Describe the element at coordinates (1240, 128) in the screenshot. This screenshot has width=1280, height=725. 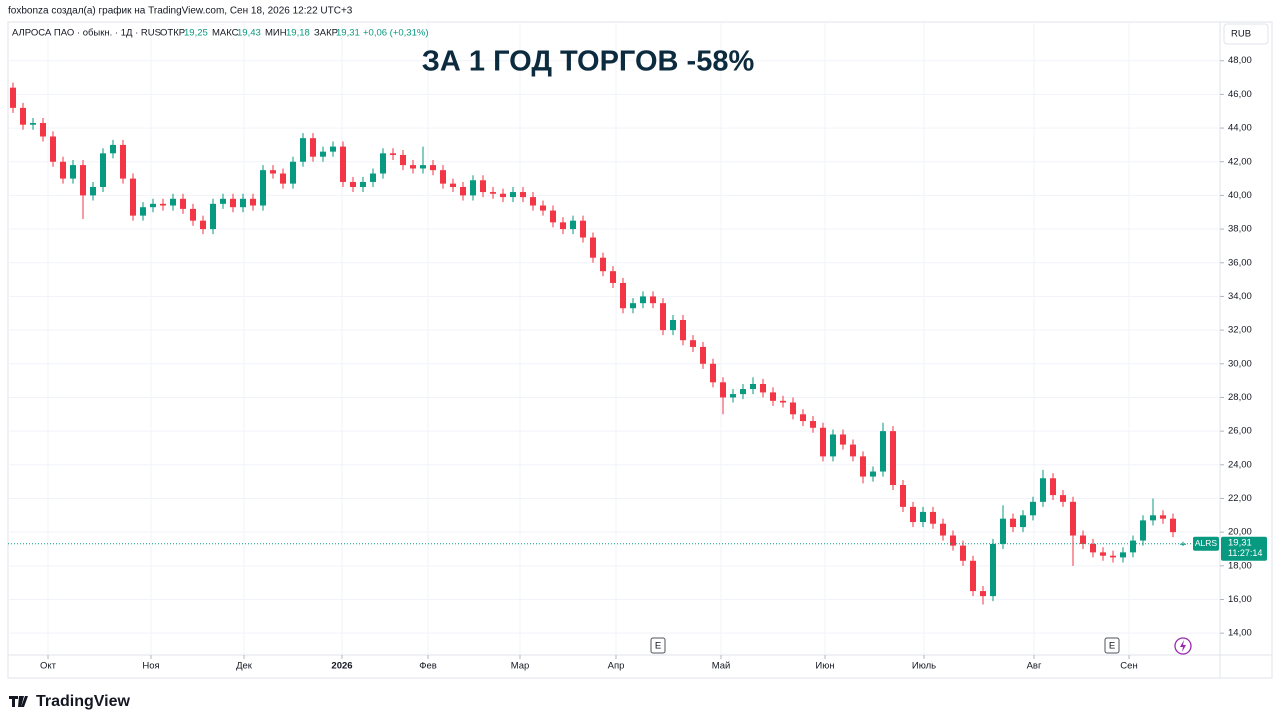
I see `y-tick-label: 44,00` at that location.